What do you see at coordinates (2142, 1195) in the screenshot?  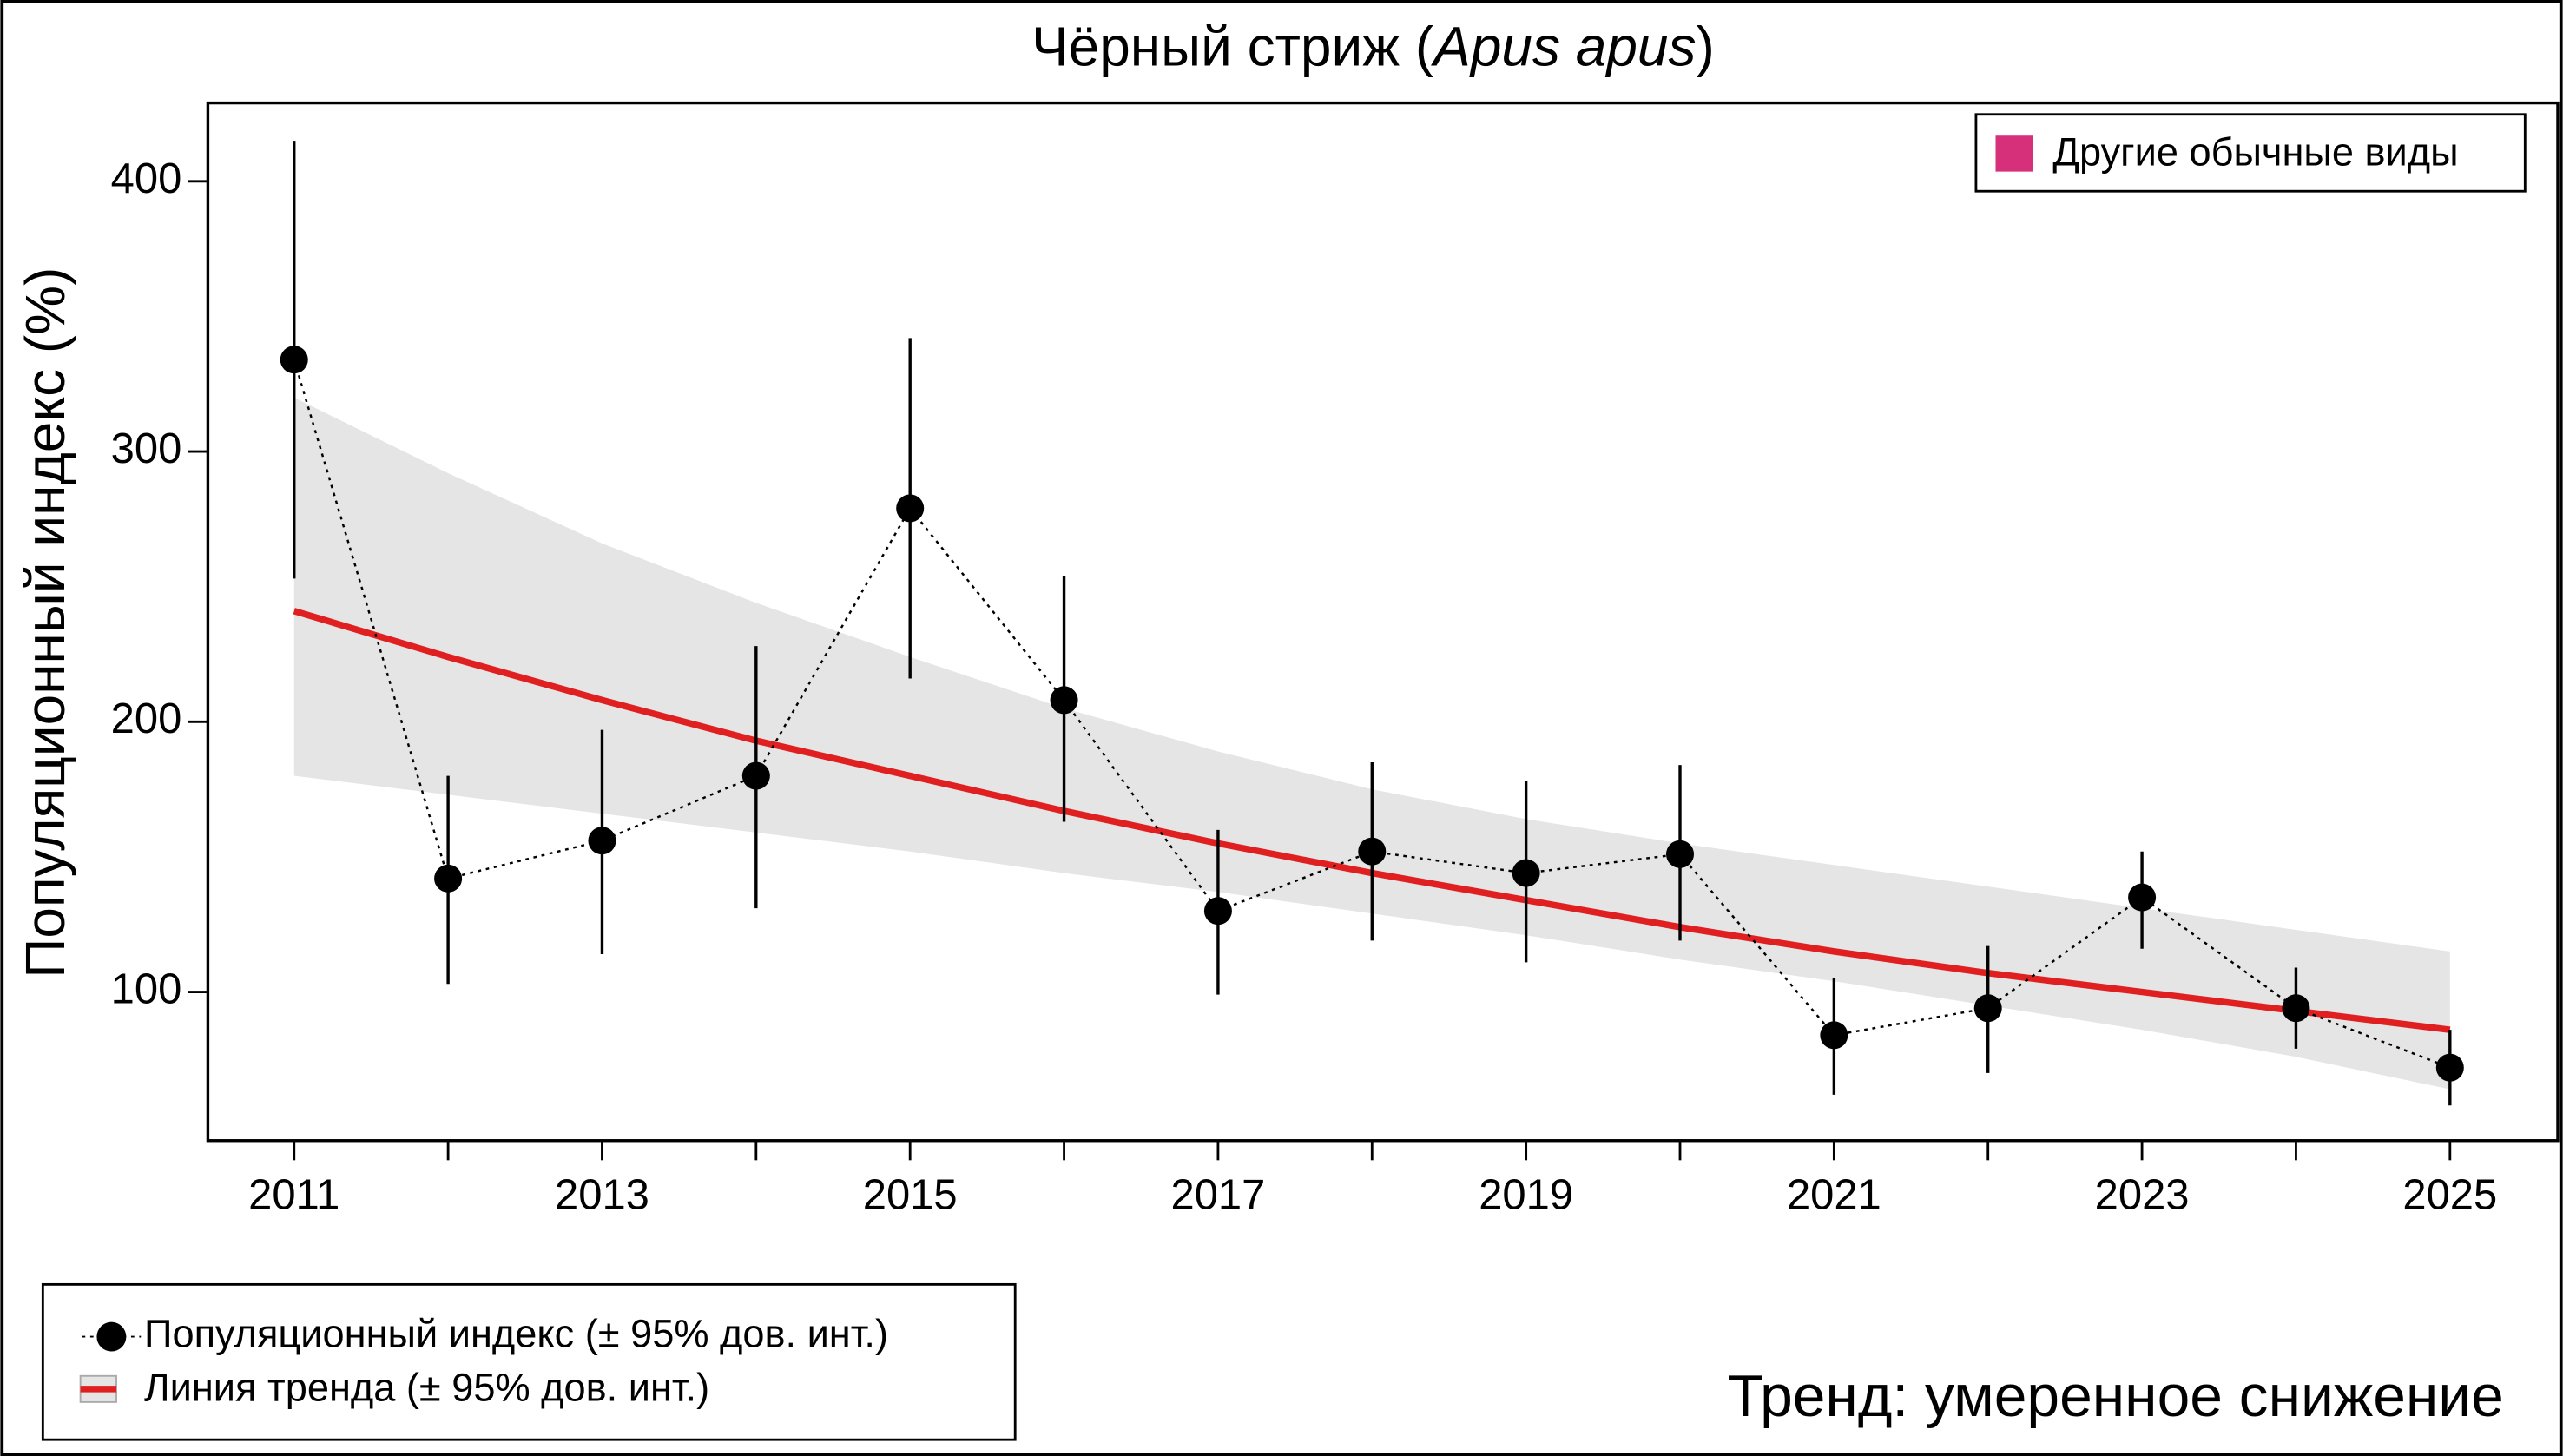 I see `x-tick-label: 2023` at bounding box center [2142, 1195].